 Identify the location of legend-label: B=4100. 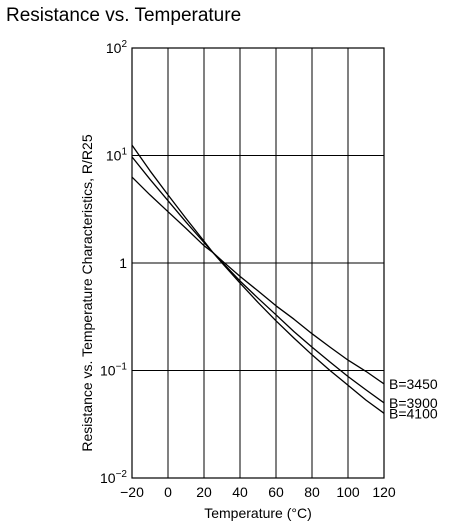
(413, 413).